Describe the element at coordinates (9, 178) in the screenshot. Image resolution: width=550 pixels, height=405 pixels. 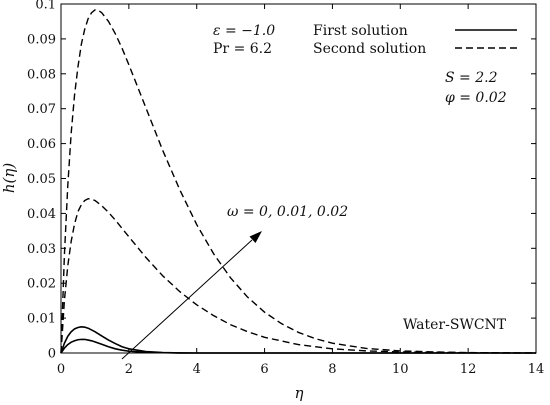
I see `y-axis-label: h(η)` at that location.